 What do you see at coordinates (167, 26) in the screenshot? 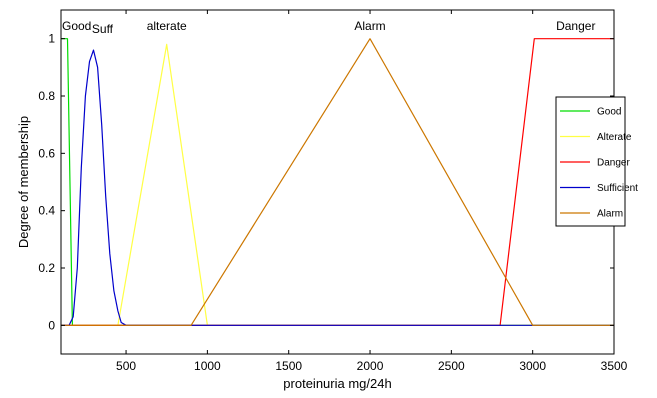
I see `curve-label-alterate: alterate` at bounding box center [167, 26].